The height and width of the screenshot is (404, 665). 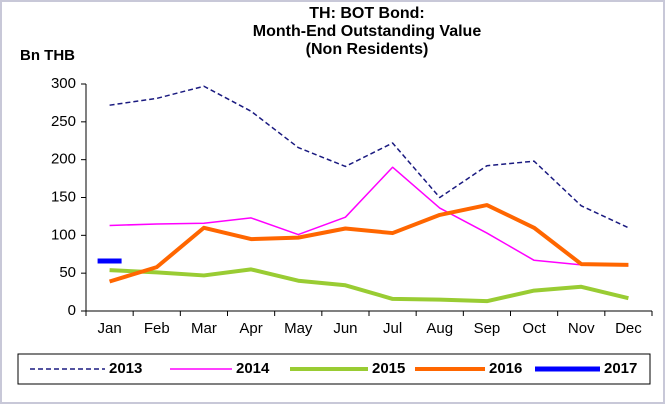 I want to click on x-tick-label: Nov, so click(x=581, y=328).